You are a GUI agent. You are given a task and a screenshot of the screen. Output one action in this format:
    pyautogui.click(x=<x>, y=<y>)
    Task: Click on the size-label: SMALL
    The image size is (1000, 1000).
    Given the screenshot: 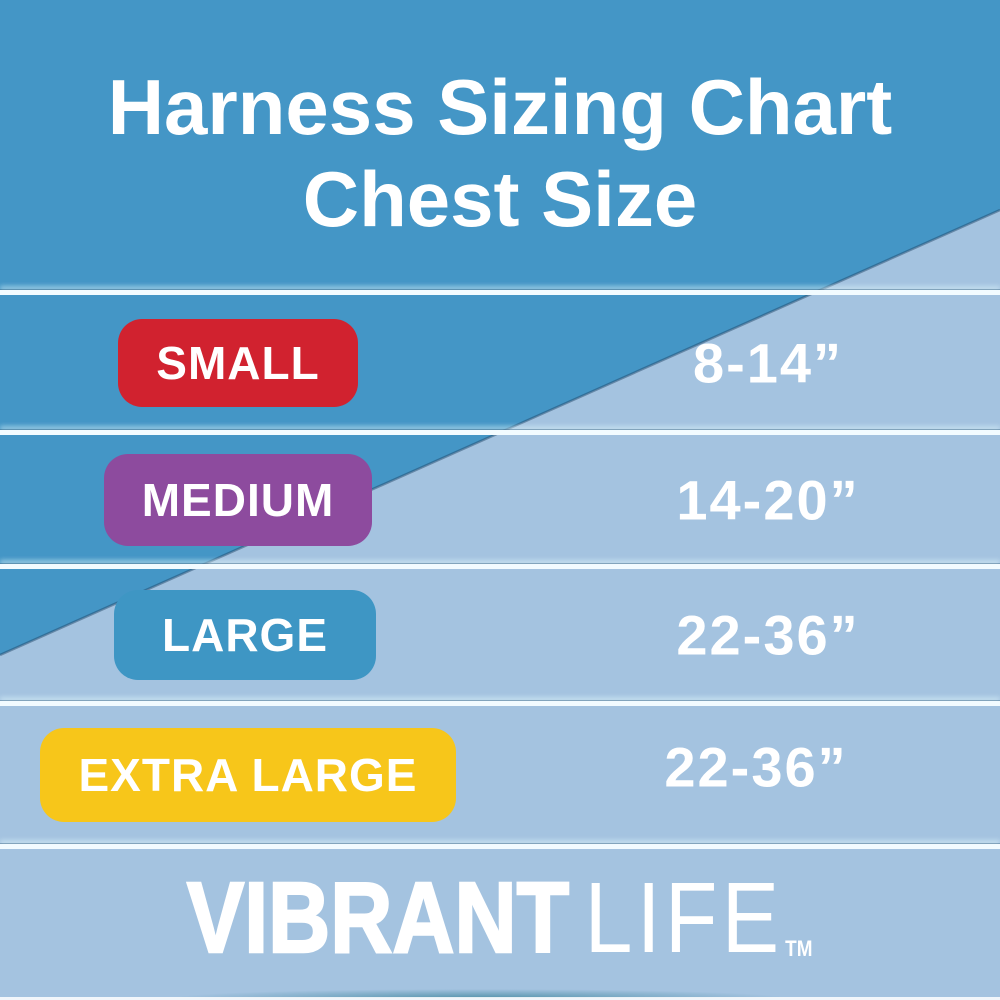 What is the action you would take?
    pyautogui.click(x=238, y=362)
    